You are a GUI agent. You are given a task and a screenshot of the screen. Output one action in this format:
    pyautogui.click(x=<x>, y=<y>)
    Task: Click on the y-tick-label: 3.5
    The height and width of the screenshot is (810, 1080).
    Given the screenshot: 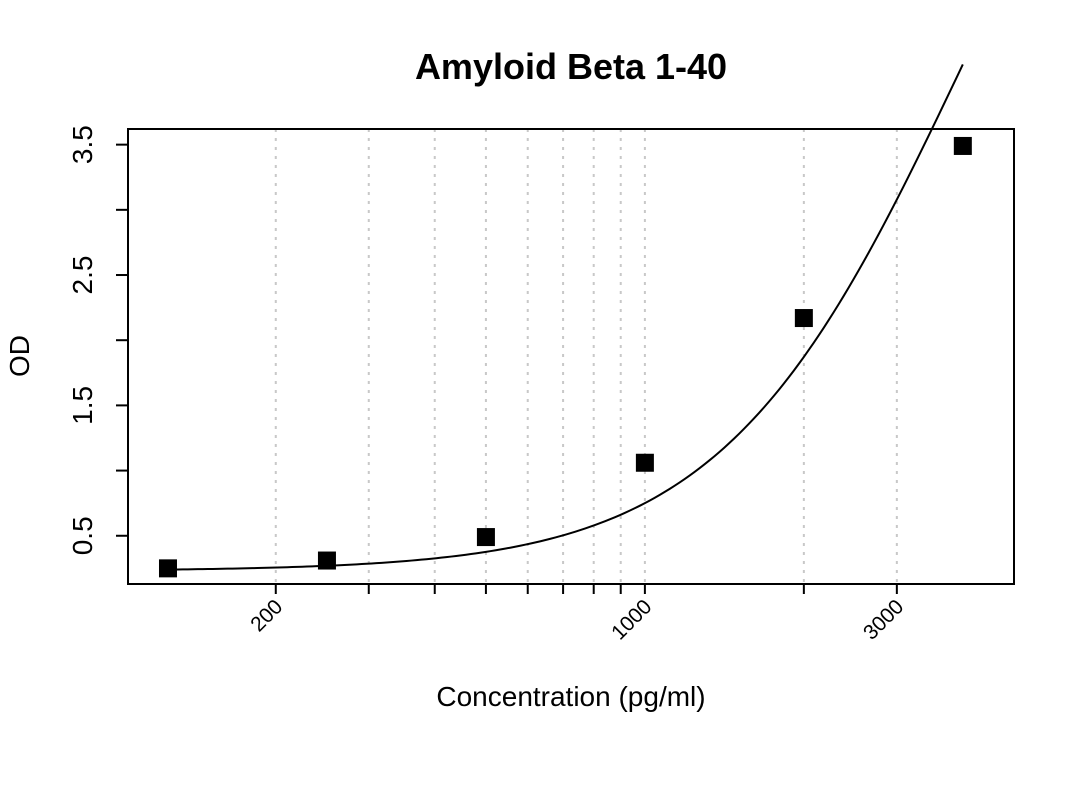 What is the action you would take?
    pyautogui.click(x=82, y=144)
    